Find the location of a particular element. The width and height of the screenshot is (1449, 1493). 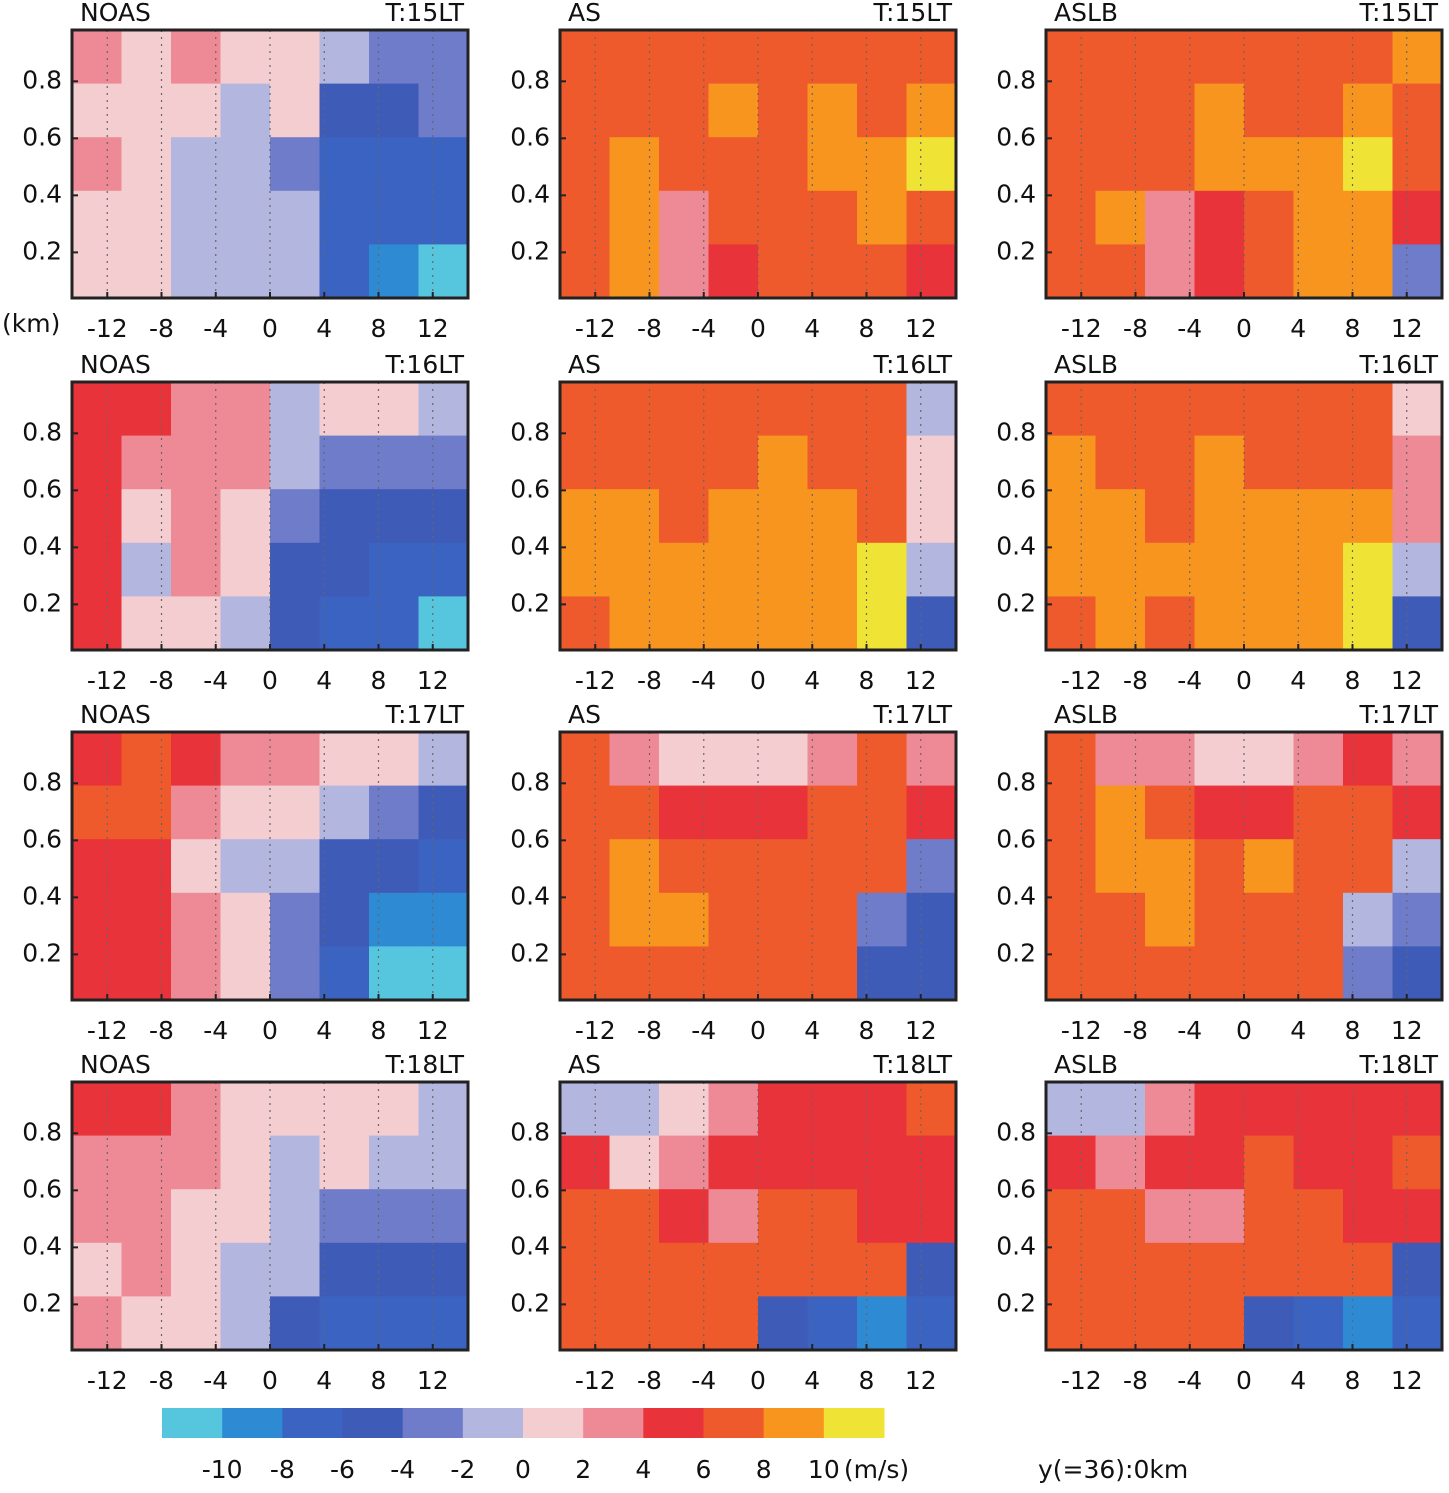

panel-time: T:17LT is located at coordinates (1398, 714).